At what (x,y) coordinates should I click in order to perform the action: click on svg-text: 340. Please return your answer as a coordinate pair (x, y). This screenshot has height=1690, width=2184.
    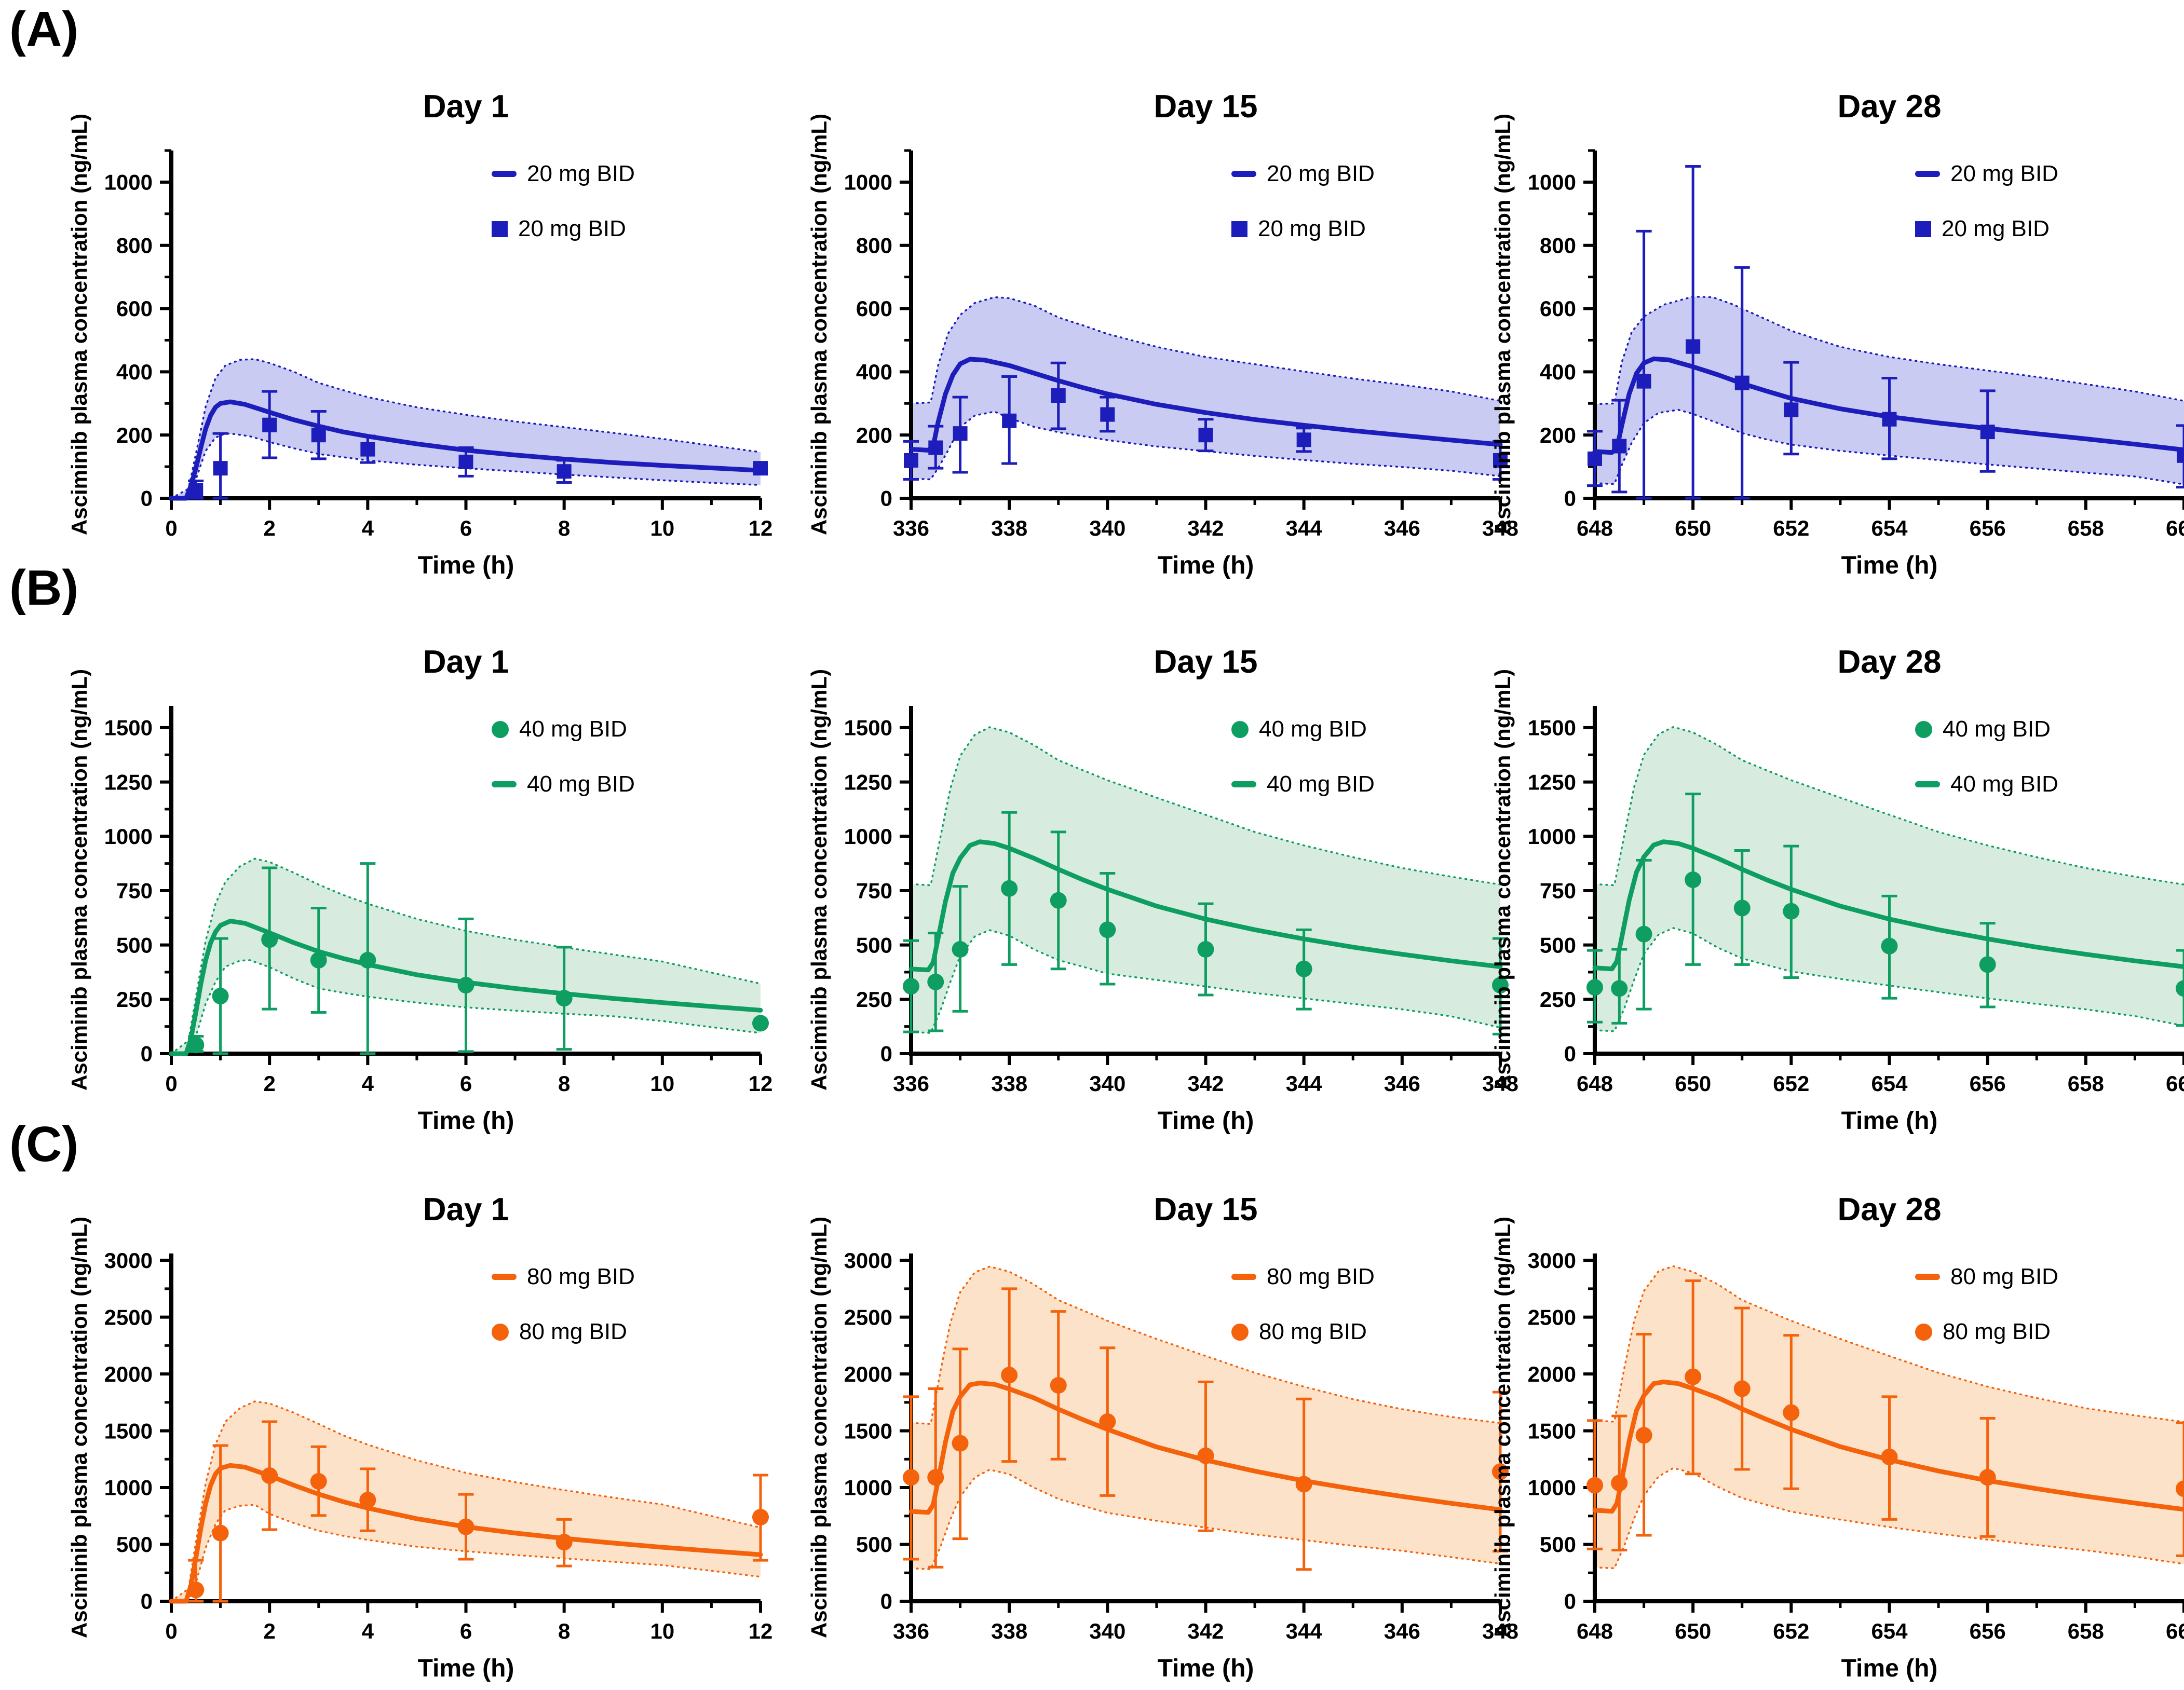
    Looking at the image, I should click on (1107, 1083).